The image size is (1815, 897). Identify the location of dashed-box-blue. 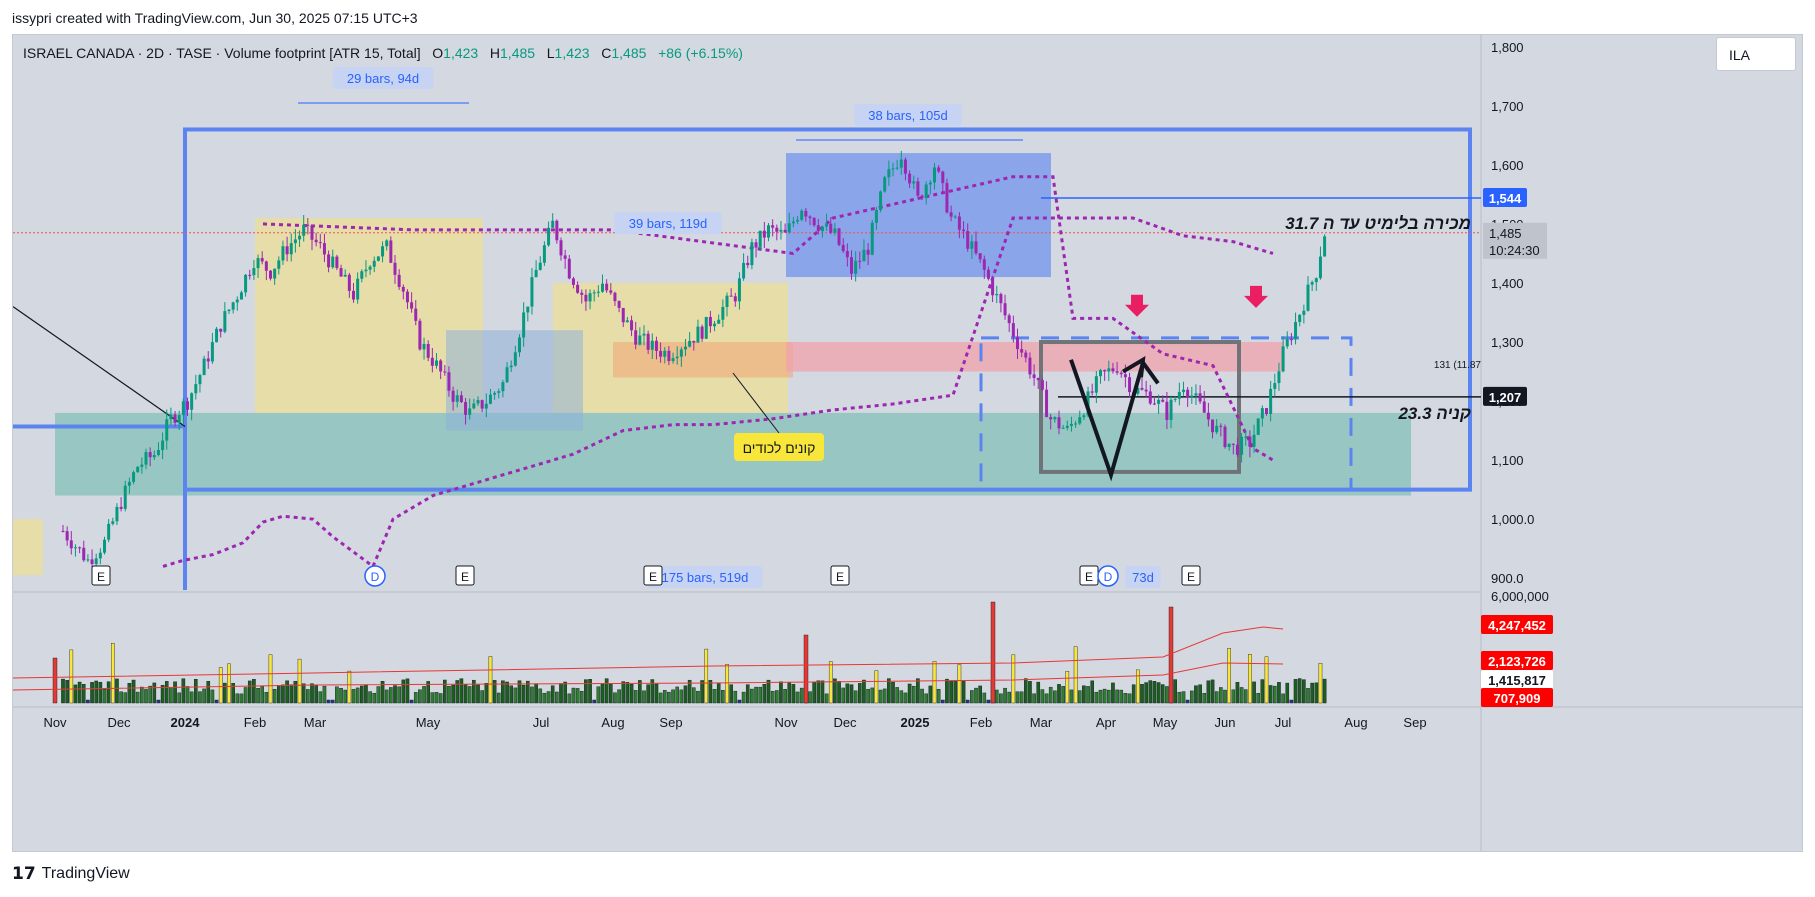
(1166, 414).